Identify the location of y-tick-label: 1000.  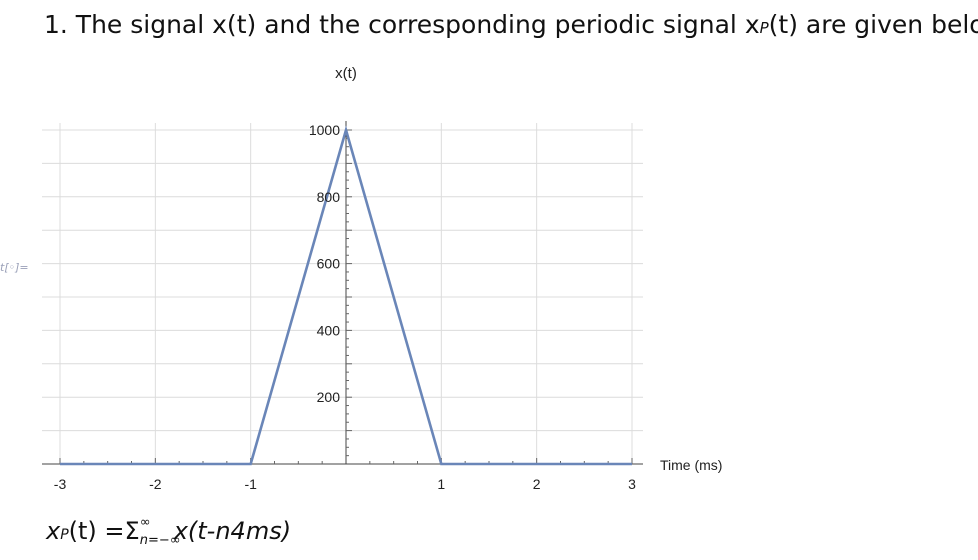
(324, 130).